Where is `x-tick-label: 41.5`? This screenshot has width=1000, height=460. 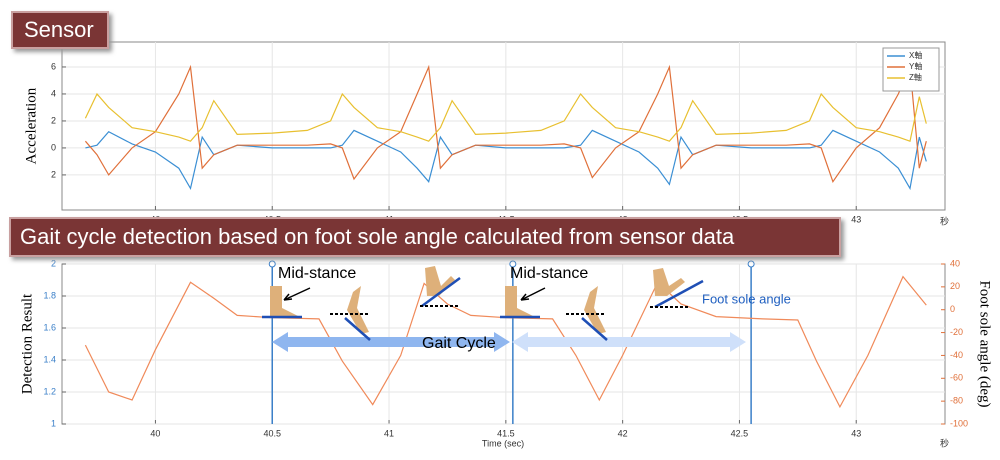
x-tick-label: 41.5 is located at coordinates (506, 433).